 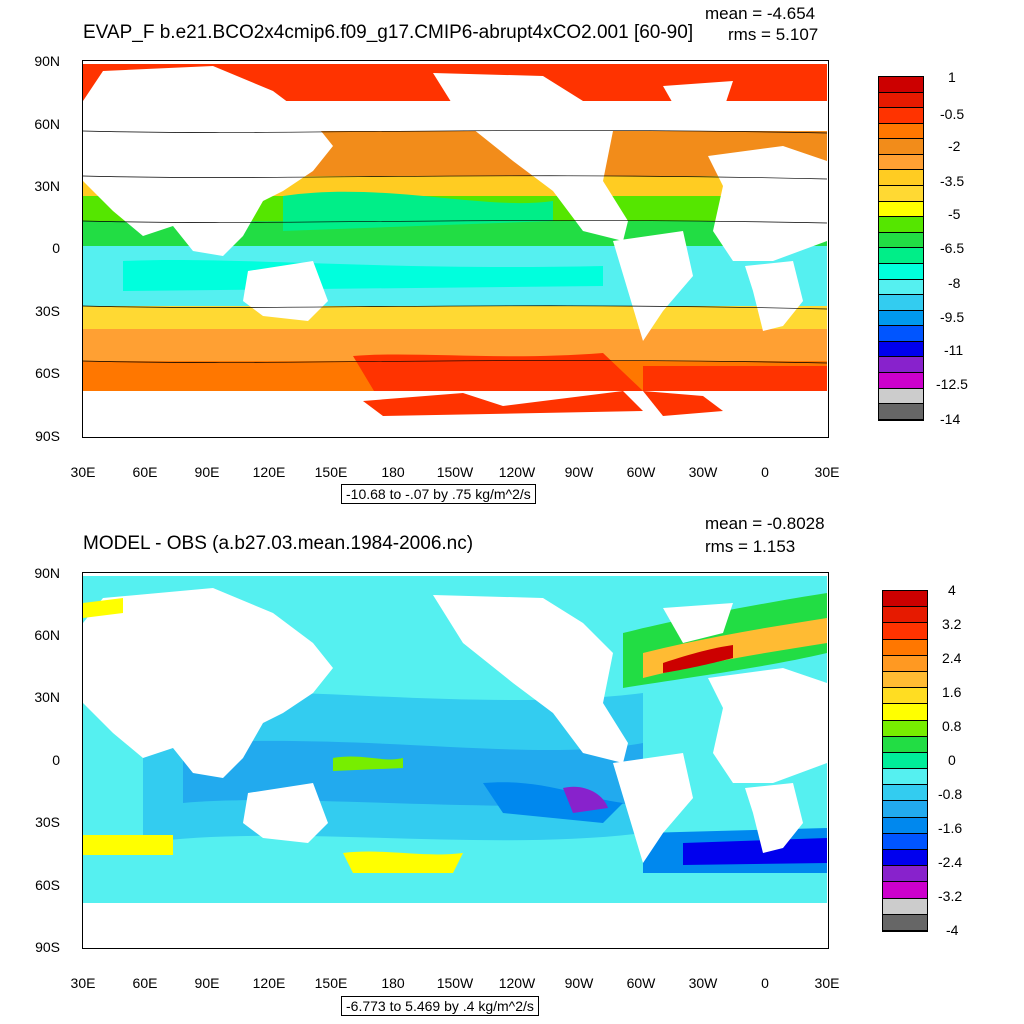 What do you see at coordinates (952, 77) in the screenshot?
I see `colorbar-label: 1` at bounding box center [952, 77].